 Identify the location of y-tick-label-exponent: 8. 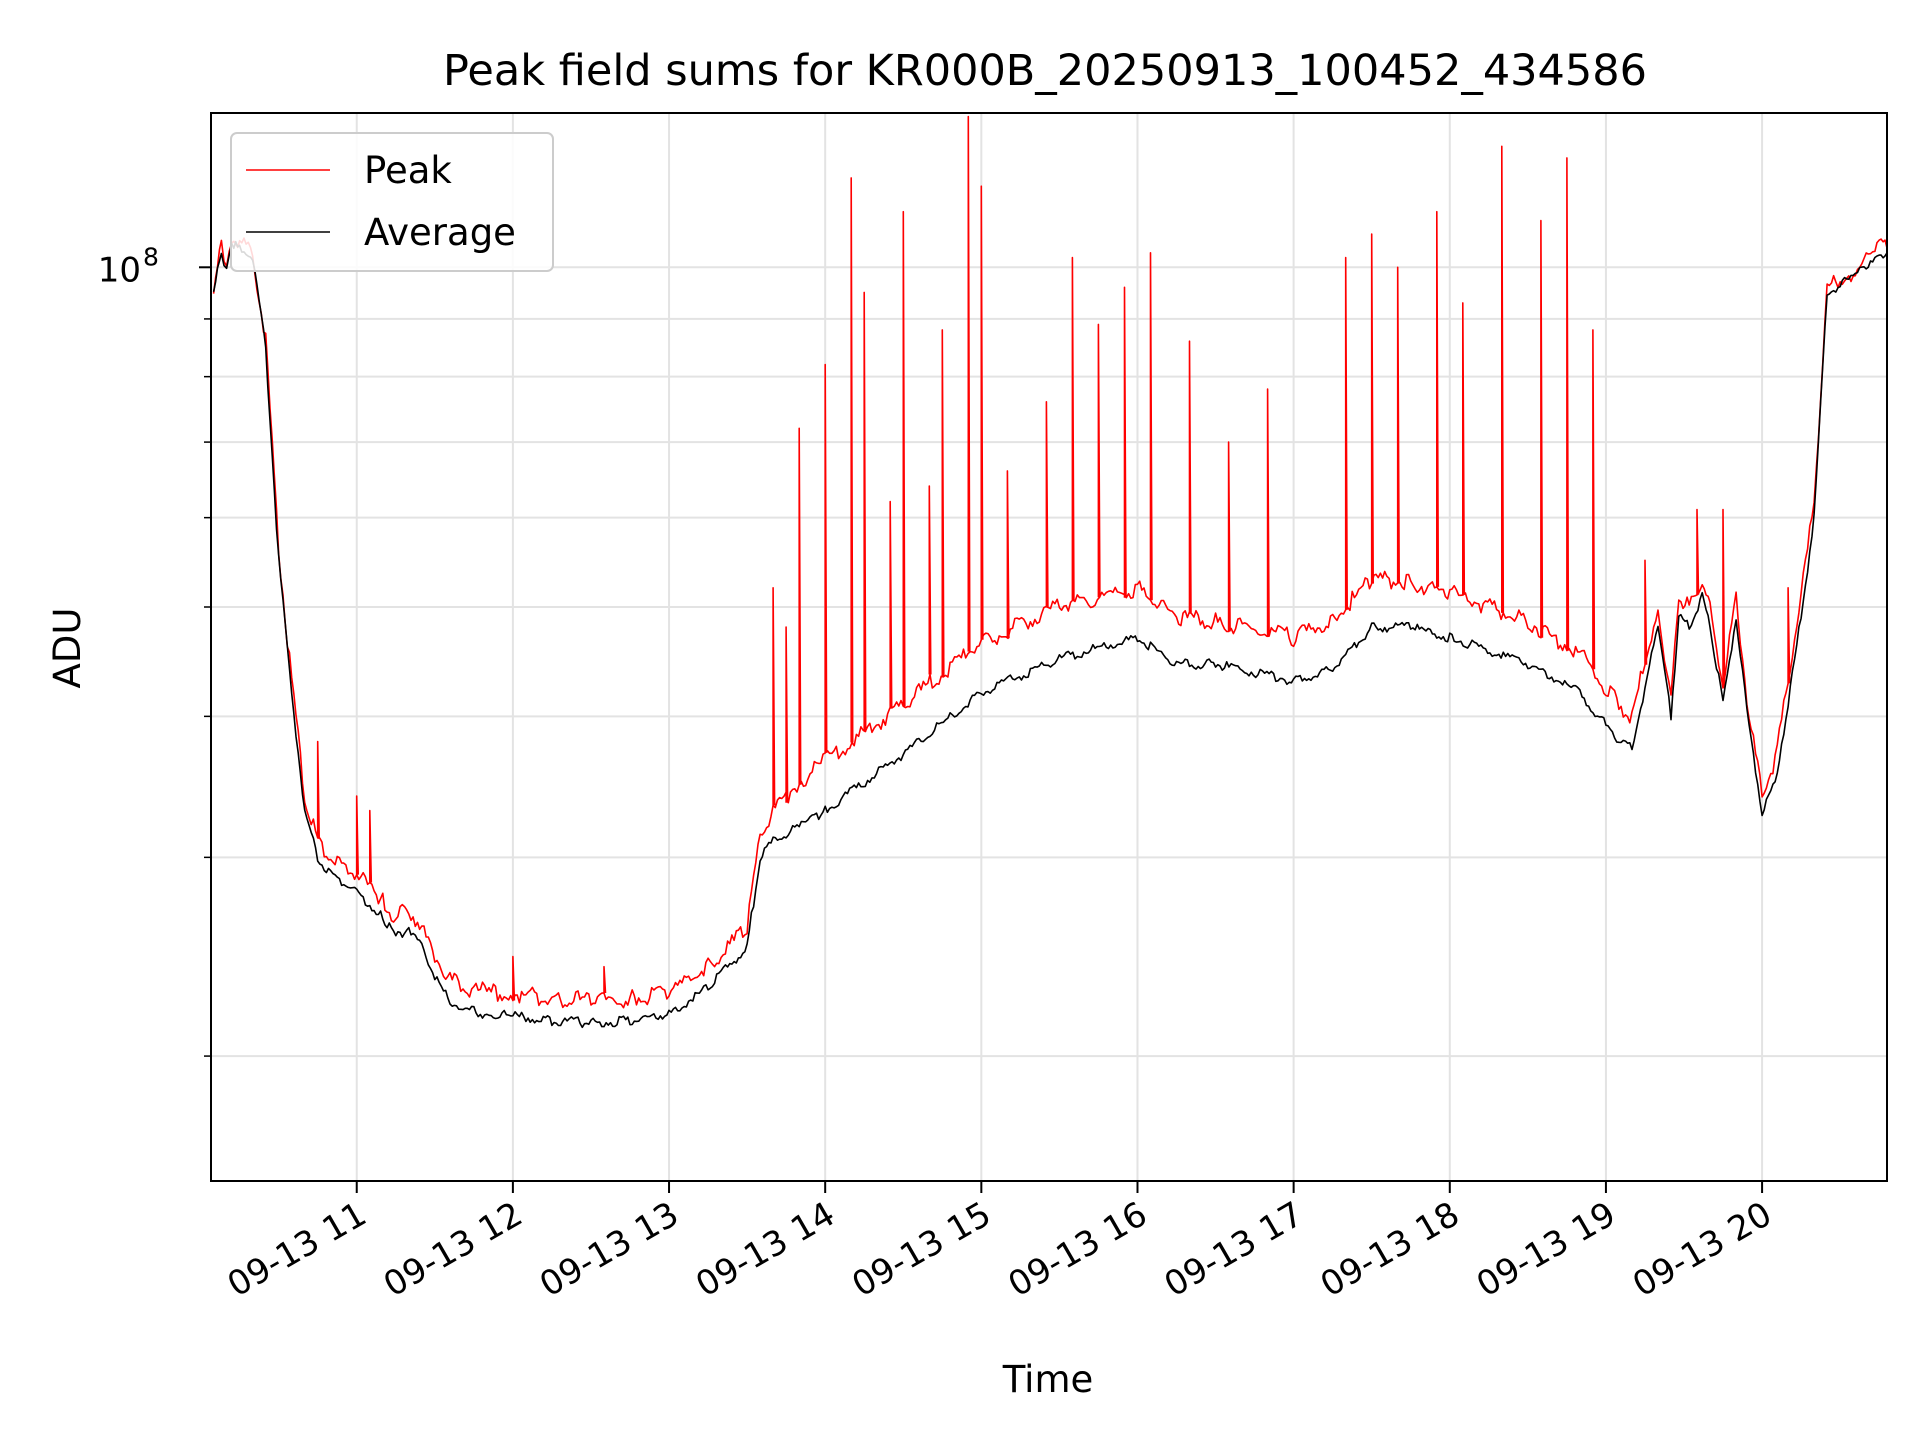
(151, 256).